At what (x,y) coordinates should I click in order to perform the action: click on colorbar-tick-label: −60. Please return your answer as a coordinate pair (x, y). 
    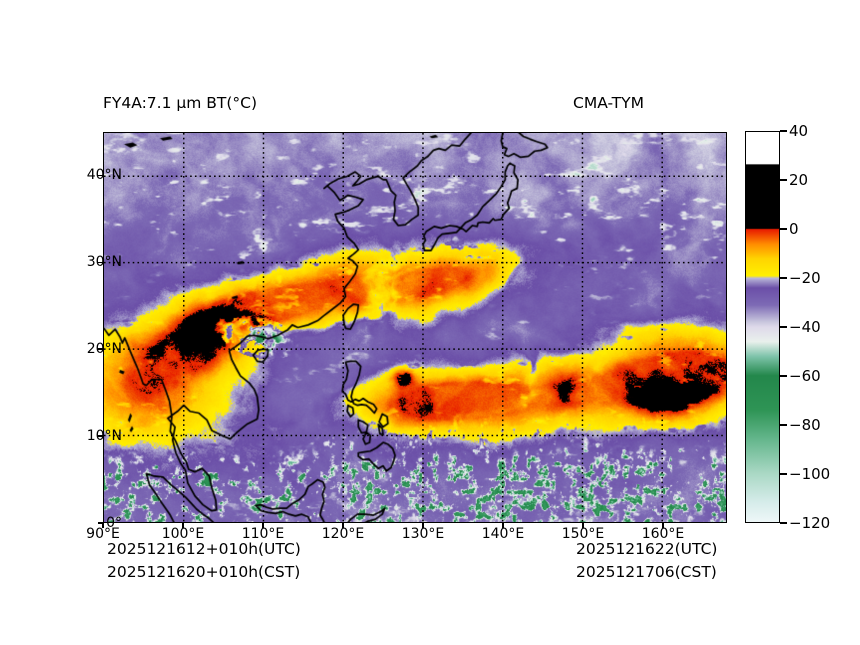
    Looking at the image, I should click on (805, 376).